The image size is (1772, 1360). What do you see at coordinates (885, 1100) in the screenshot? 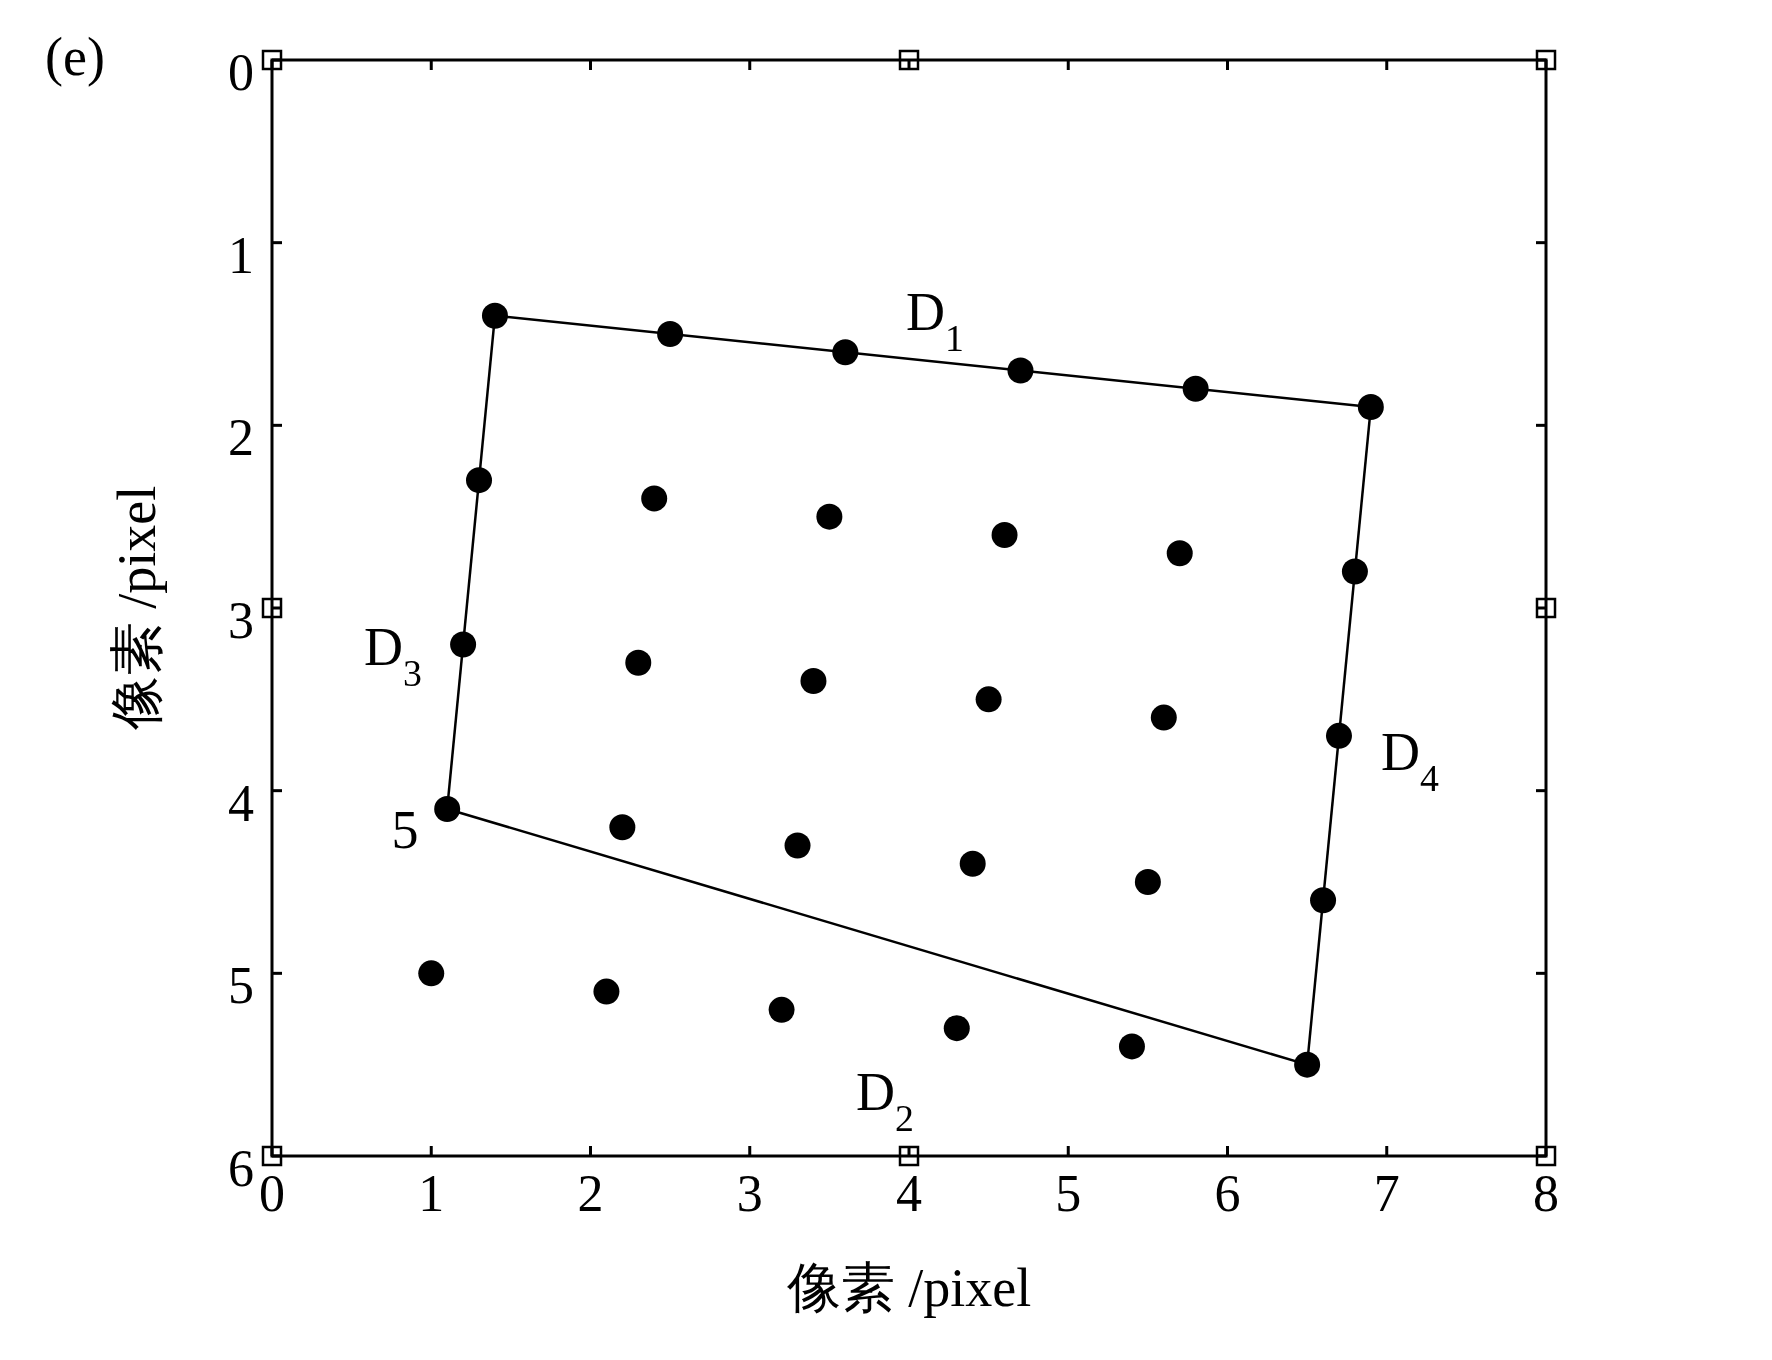
I see `annotation: D$_{2}$` at bounding box center [885, 1100].